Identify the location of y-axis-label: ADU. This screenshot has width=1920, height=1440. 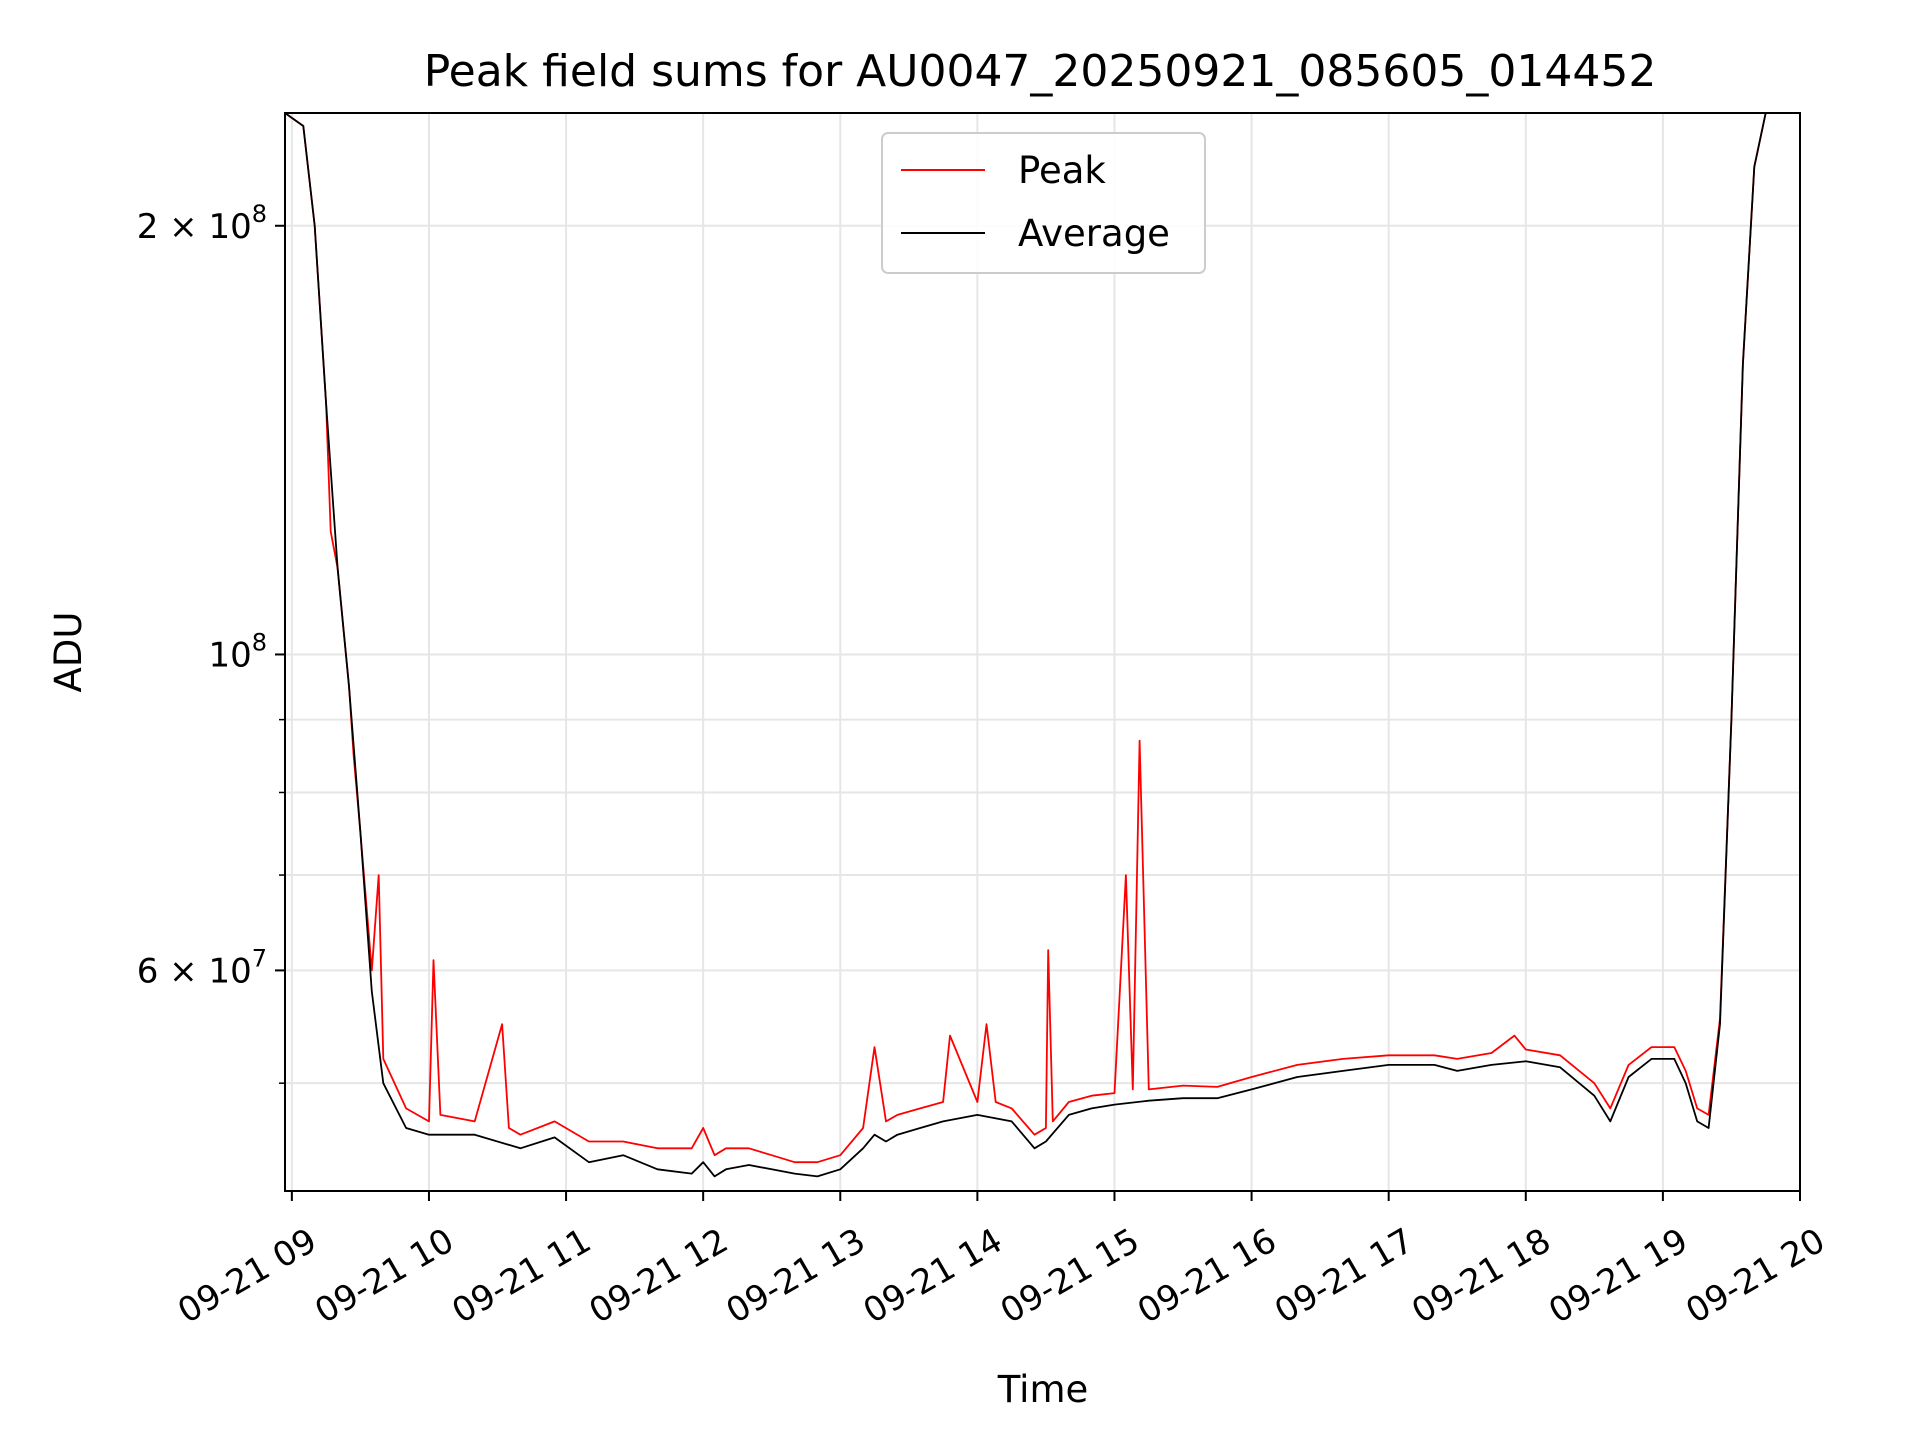
(68, 652).